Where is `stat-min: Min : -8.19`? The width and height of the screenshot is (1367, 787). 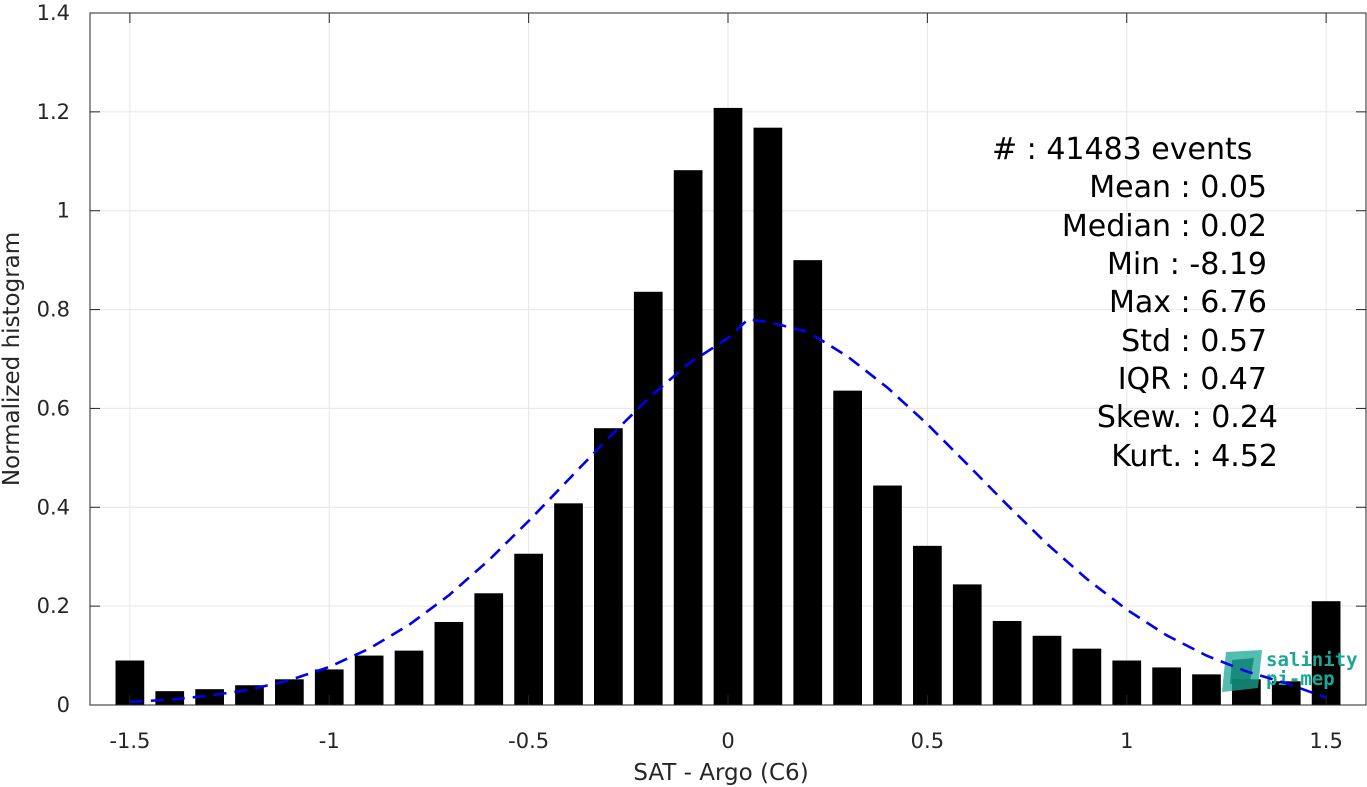
stat-min: Min : -8.19 is located at coordinates (1187, 264).